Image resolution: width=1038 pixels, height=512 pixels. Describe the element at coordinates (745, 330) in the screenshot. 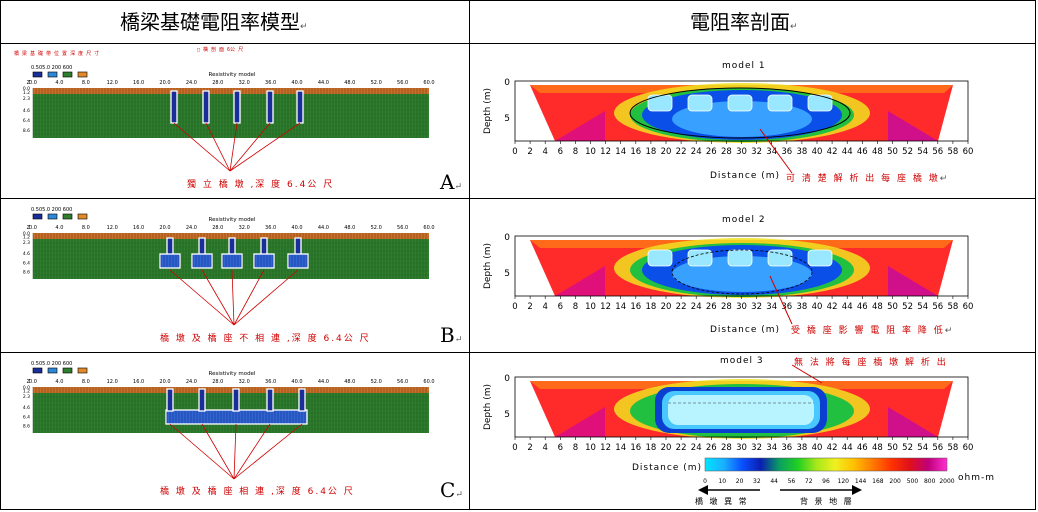

I see `xlabel-2: Distance (m)` at that location.